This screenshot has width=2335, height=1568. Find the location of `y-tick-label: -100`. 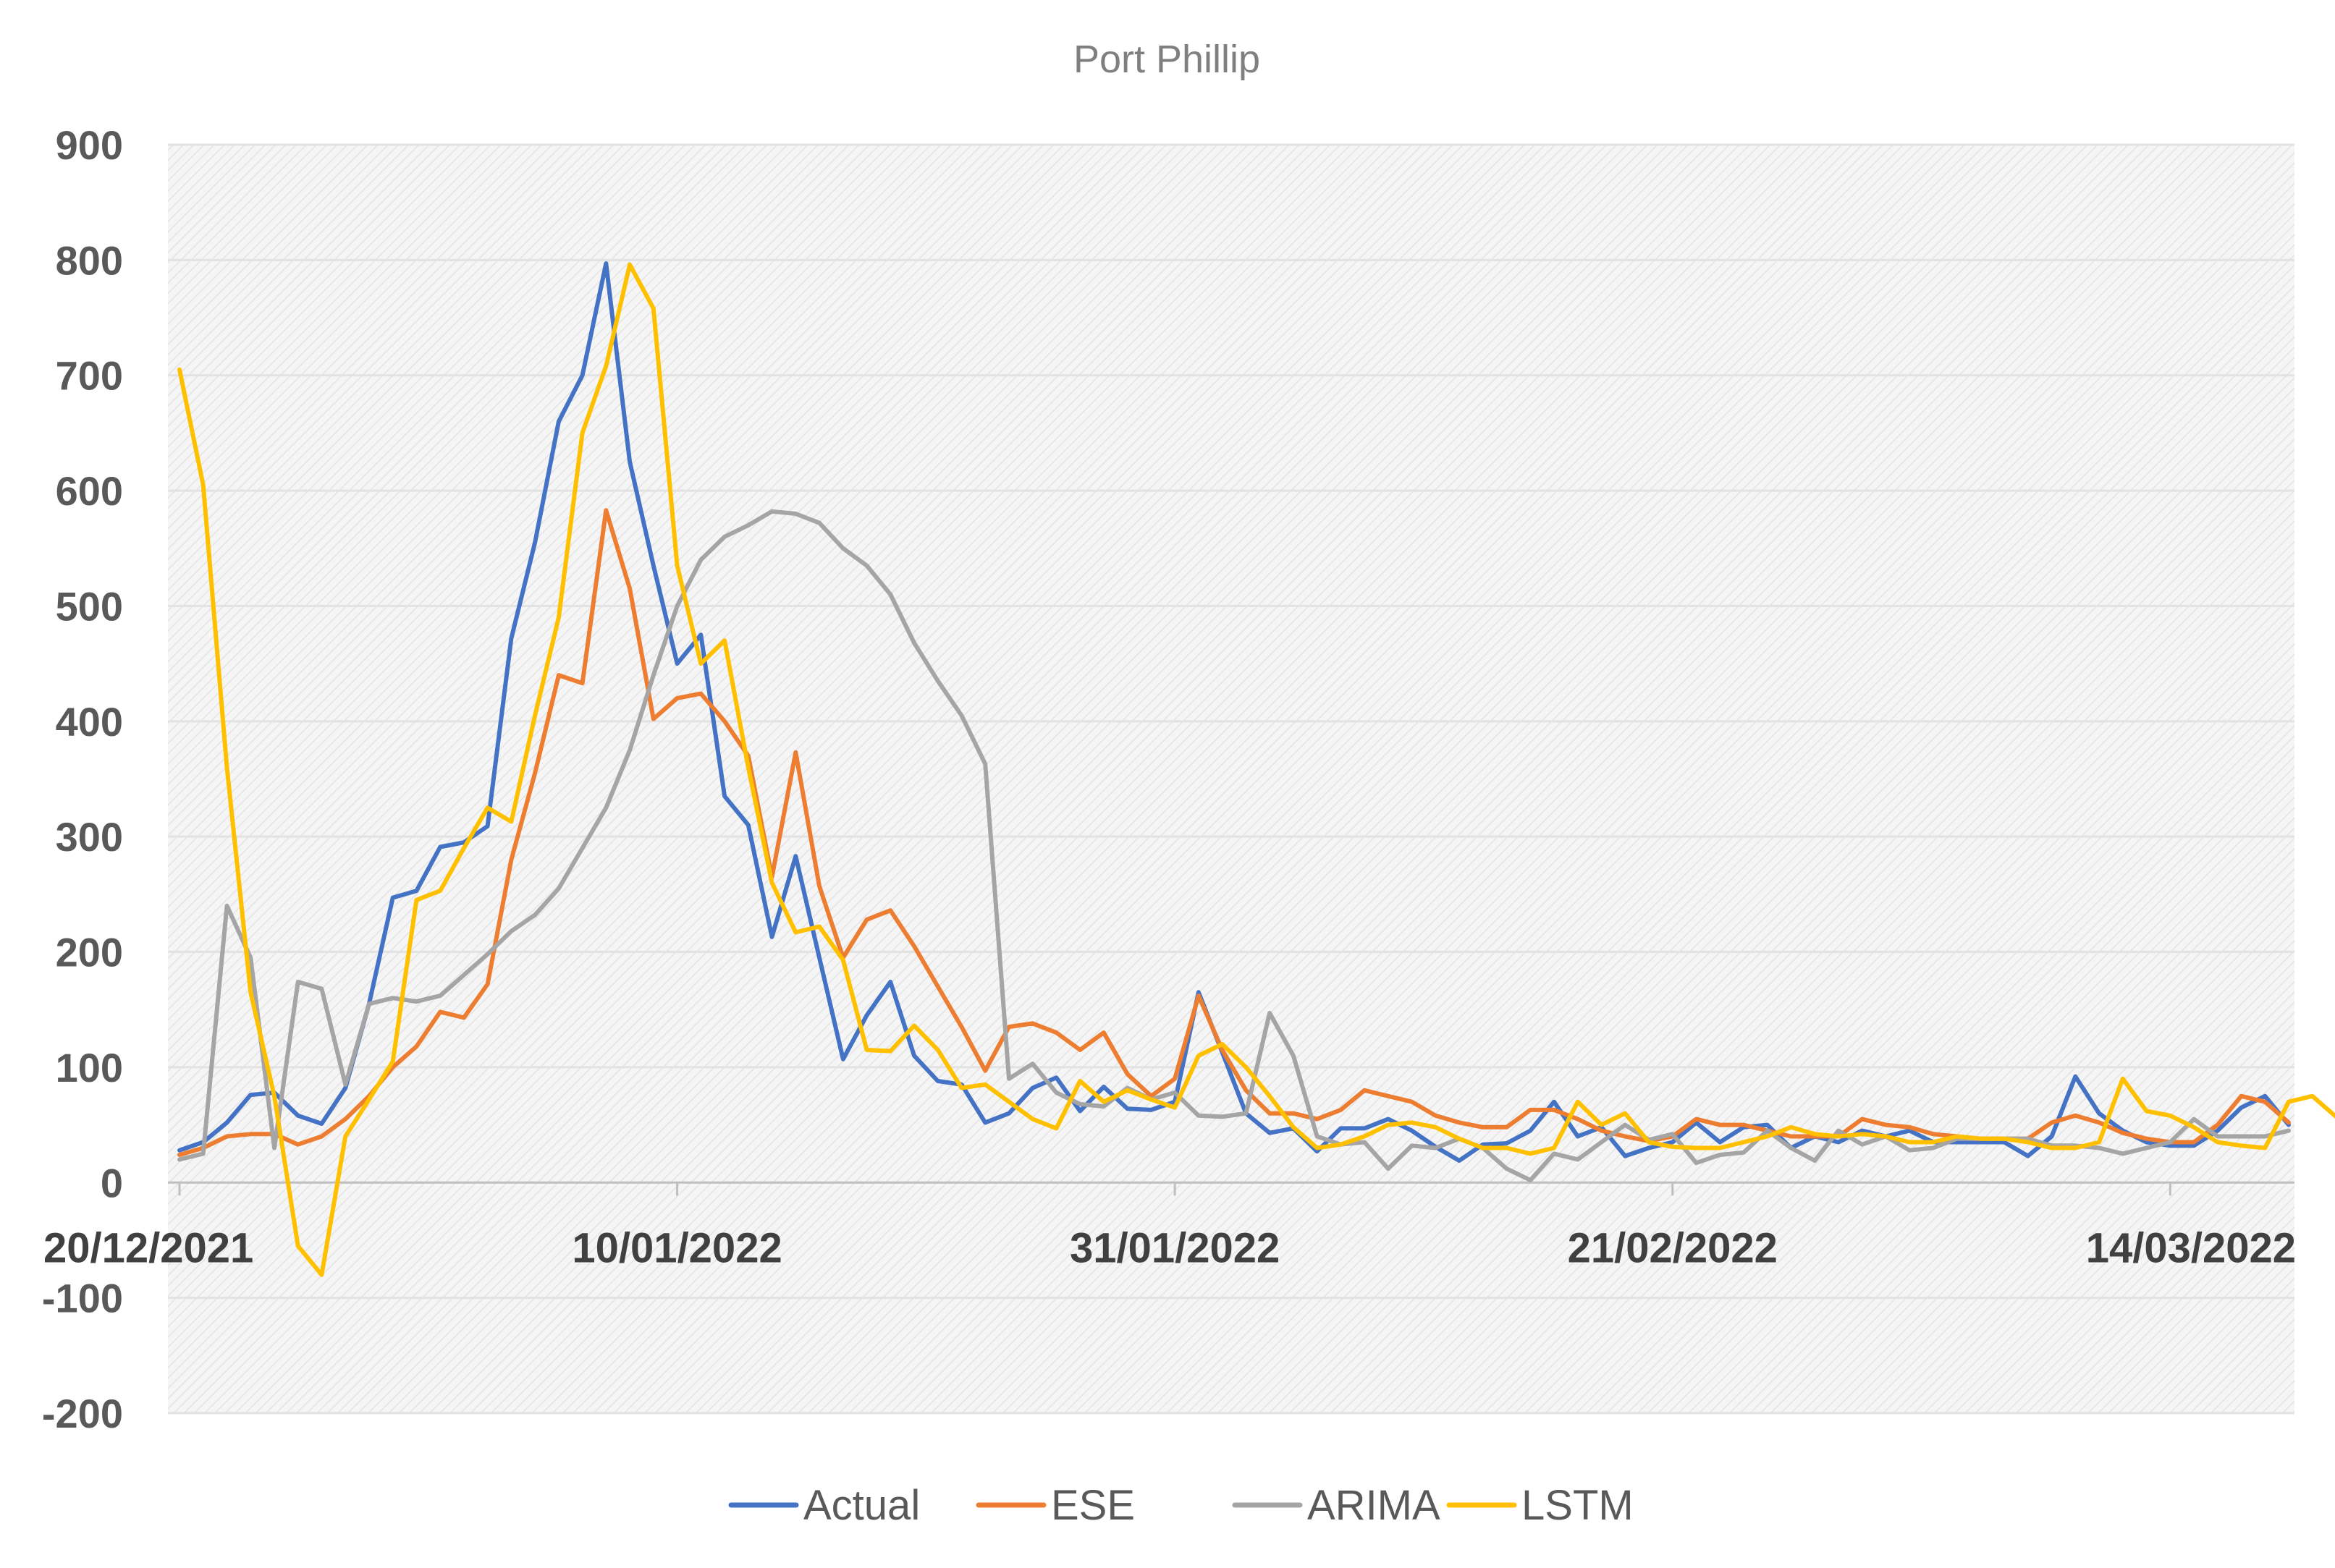

y-tick-label: -100 is located at coordinates (82, 1298).